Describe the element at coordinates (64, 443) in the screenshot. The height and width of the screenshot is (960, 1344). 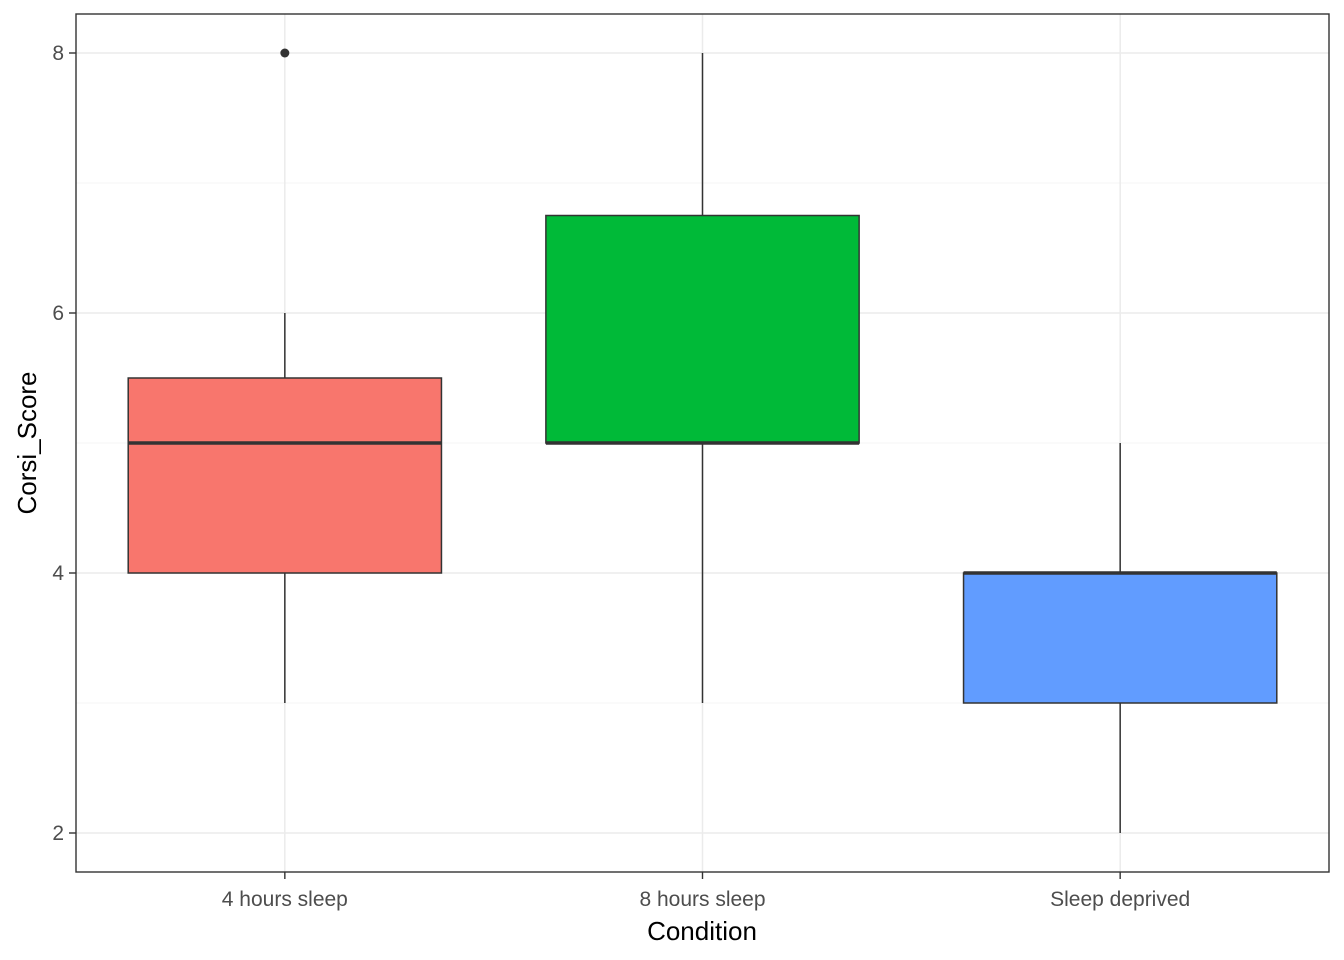
I see `y-axis: 2 4 6 8` at that location.